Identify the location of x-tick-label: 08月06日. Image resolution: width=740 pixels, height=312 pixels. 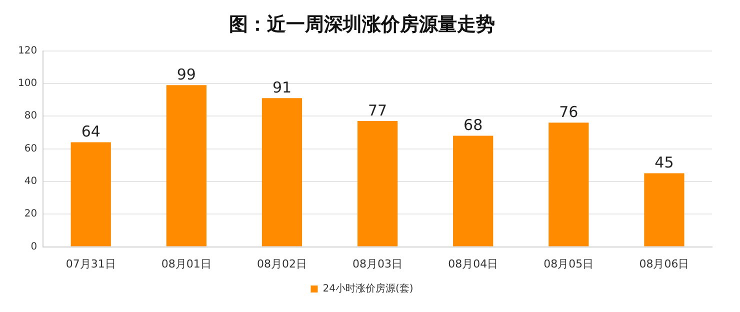
(664, 263).